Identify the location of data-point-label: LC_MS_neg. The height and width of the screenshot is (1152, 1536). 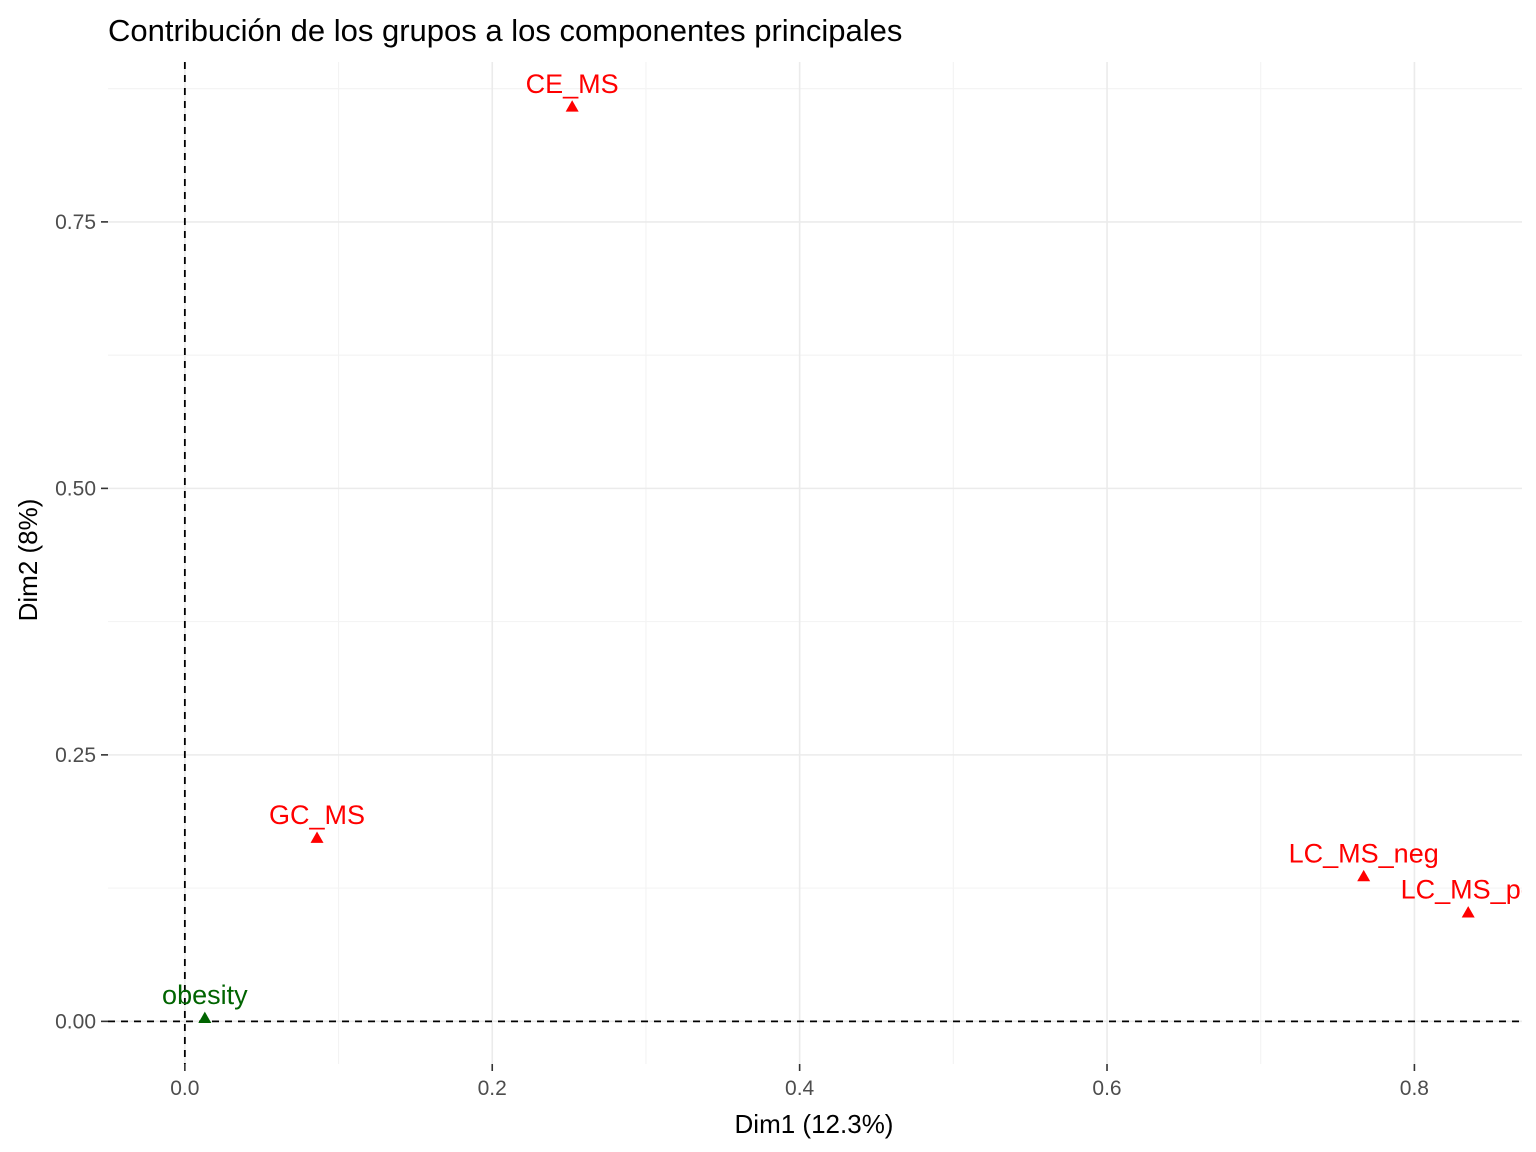
(1364, 853).